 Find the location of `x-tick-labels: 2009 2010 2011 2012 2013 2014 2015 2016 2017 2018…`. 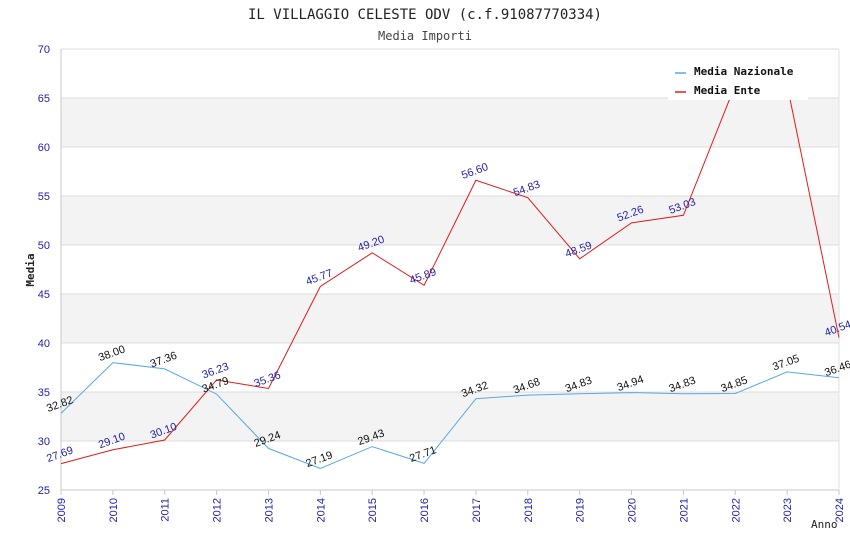

x-tick-labels: 2009 2010 2011 2012 2013 2014 2015 2016 2017 2018… is located at coordinates (451, 510).